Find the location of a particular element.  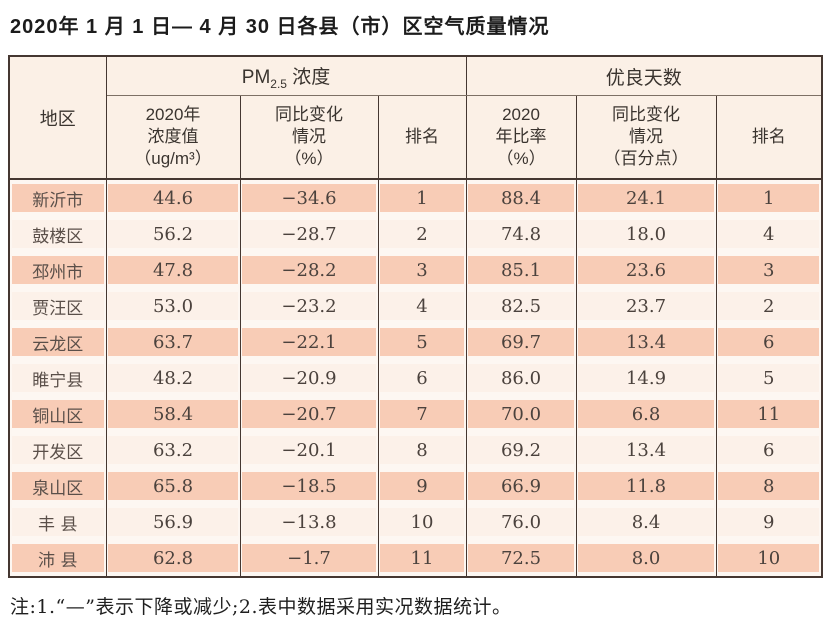

cell-days_rank: 5 is located at coordinates (769, 378).